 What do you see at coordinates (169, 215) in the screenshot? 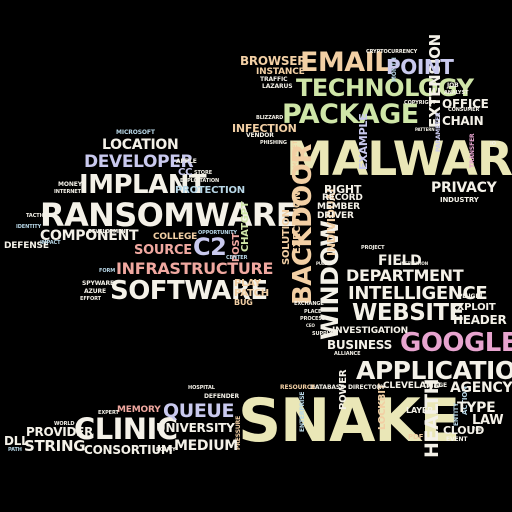
I see `word-ransomware: RANSOMWARE` at bounding box center [169, 215].